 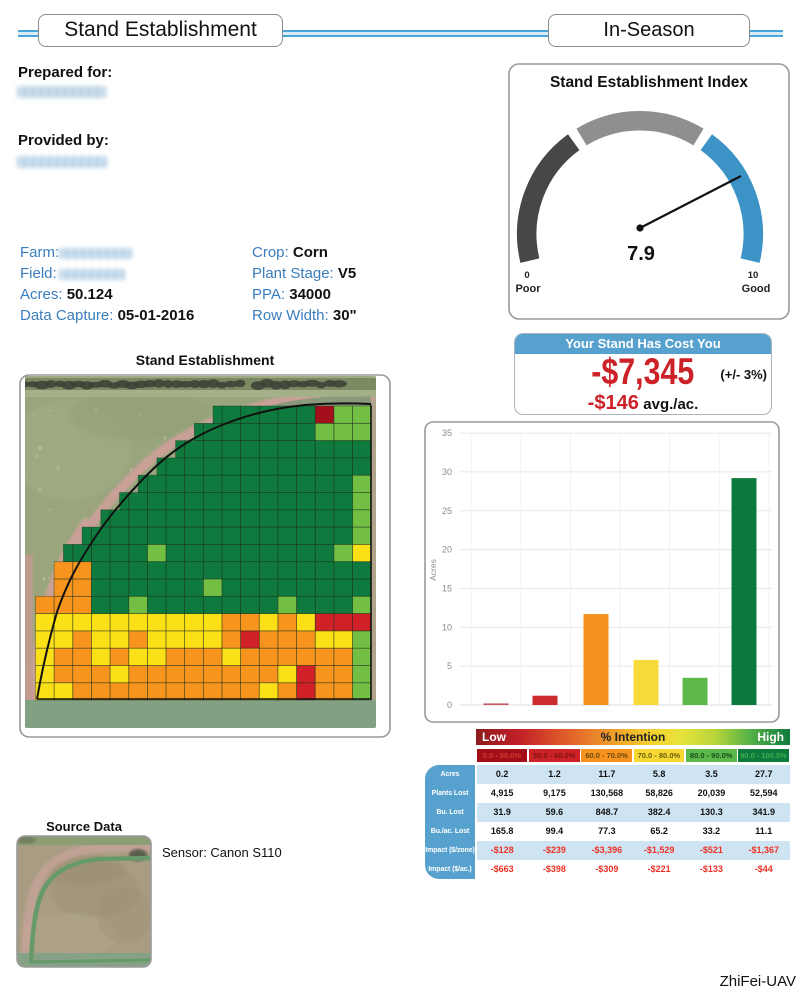 What do you see at coordinates (641, 254) in the screenshot?
I see `svg-text: 7.9` at bounding box center [641, 254].